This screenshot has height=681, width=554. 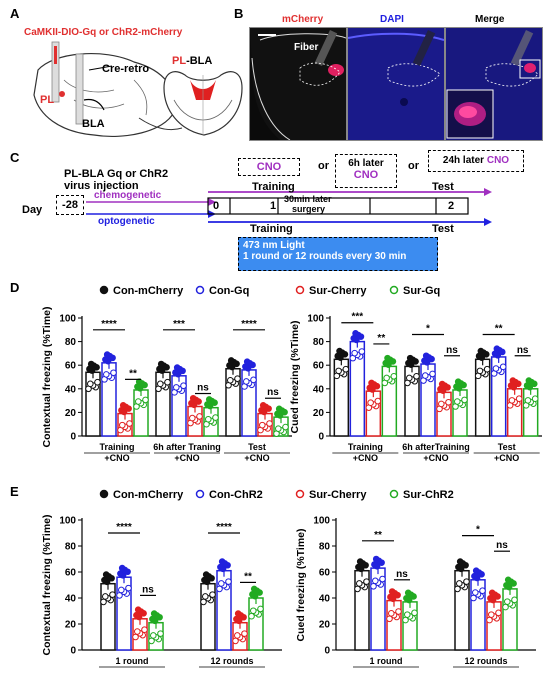 What do you see at coordinates (476, 161) in the screenshot?
I see `twentyfour-hour-box: 24h later CNO` at bounding box center [476, 161].